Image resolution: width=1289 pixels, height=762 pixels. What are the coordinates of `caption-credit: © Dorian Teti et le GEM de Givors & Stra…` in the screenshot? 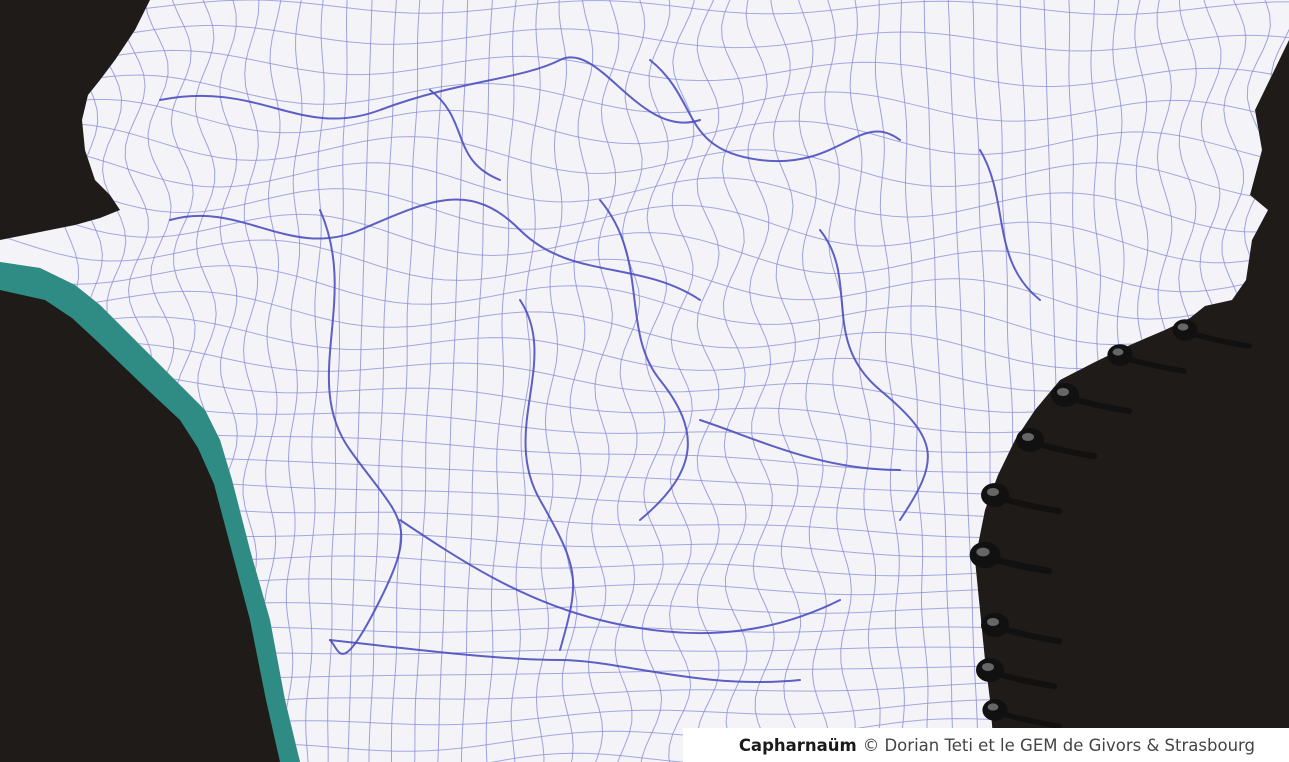 It's located at (1058, 745).